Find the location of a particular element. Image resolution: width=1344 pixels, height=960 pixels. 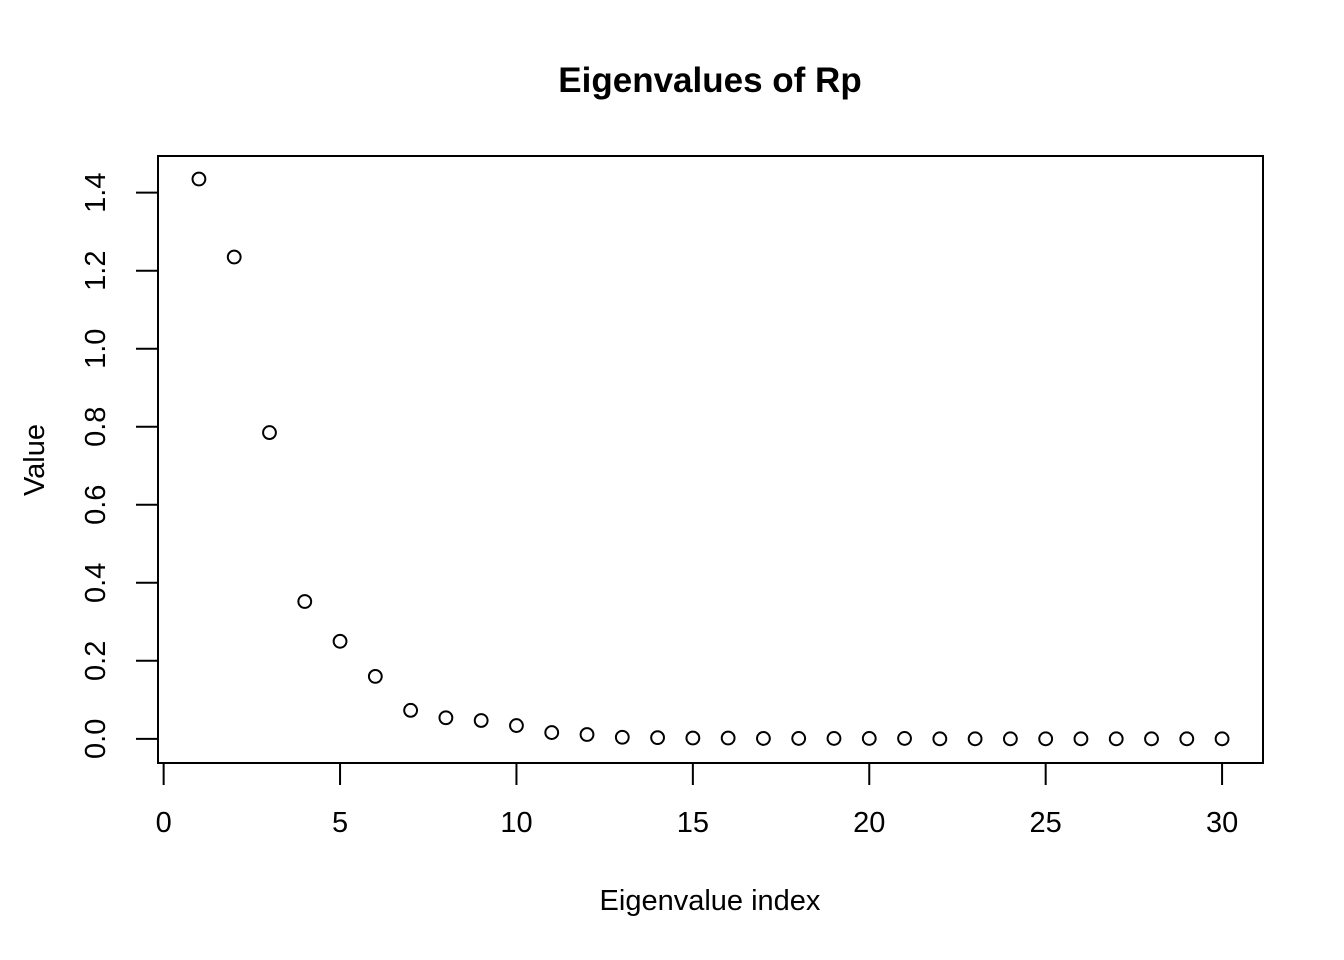

y-tick-label: 0.4 is located at coordinates (96, 583).